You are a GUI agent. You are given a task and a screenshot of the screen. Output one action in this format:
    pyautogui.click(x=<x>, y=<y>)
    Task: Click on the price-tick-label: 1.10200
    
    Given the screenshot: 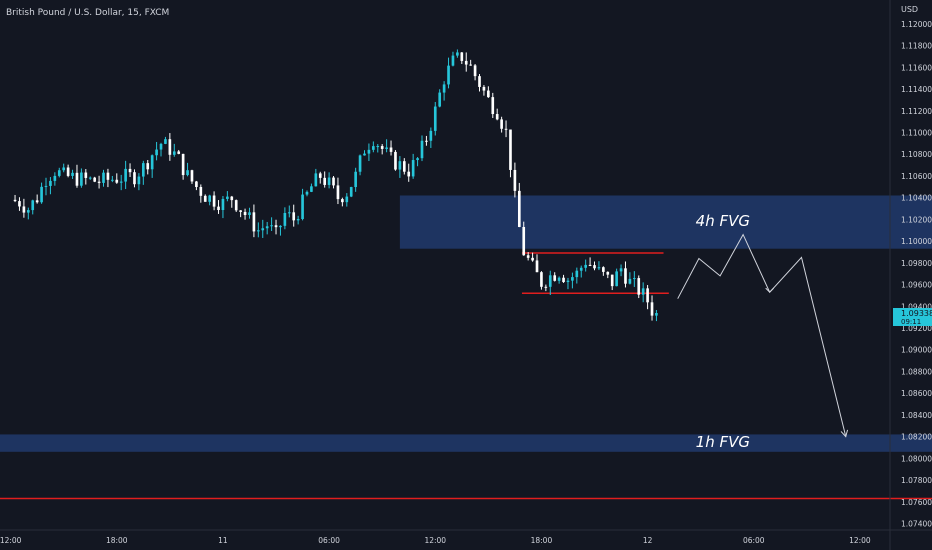 What is the action you would take?
    pyautogui.click(x=916, y=219)
    